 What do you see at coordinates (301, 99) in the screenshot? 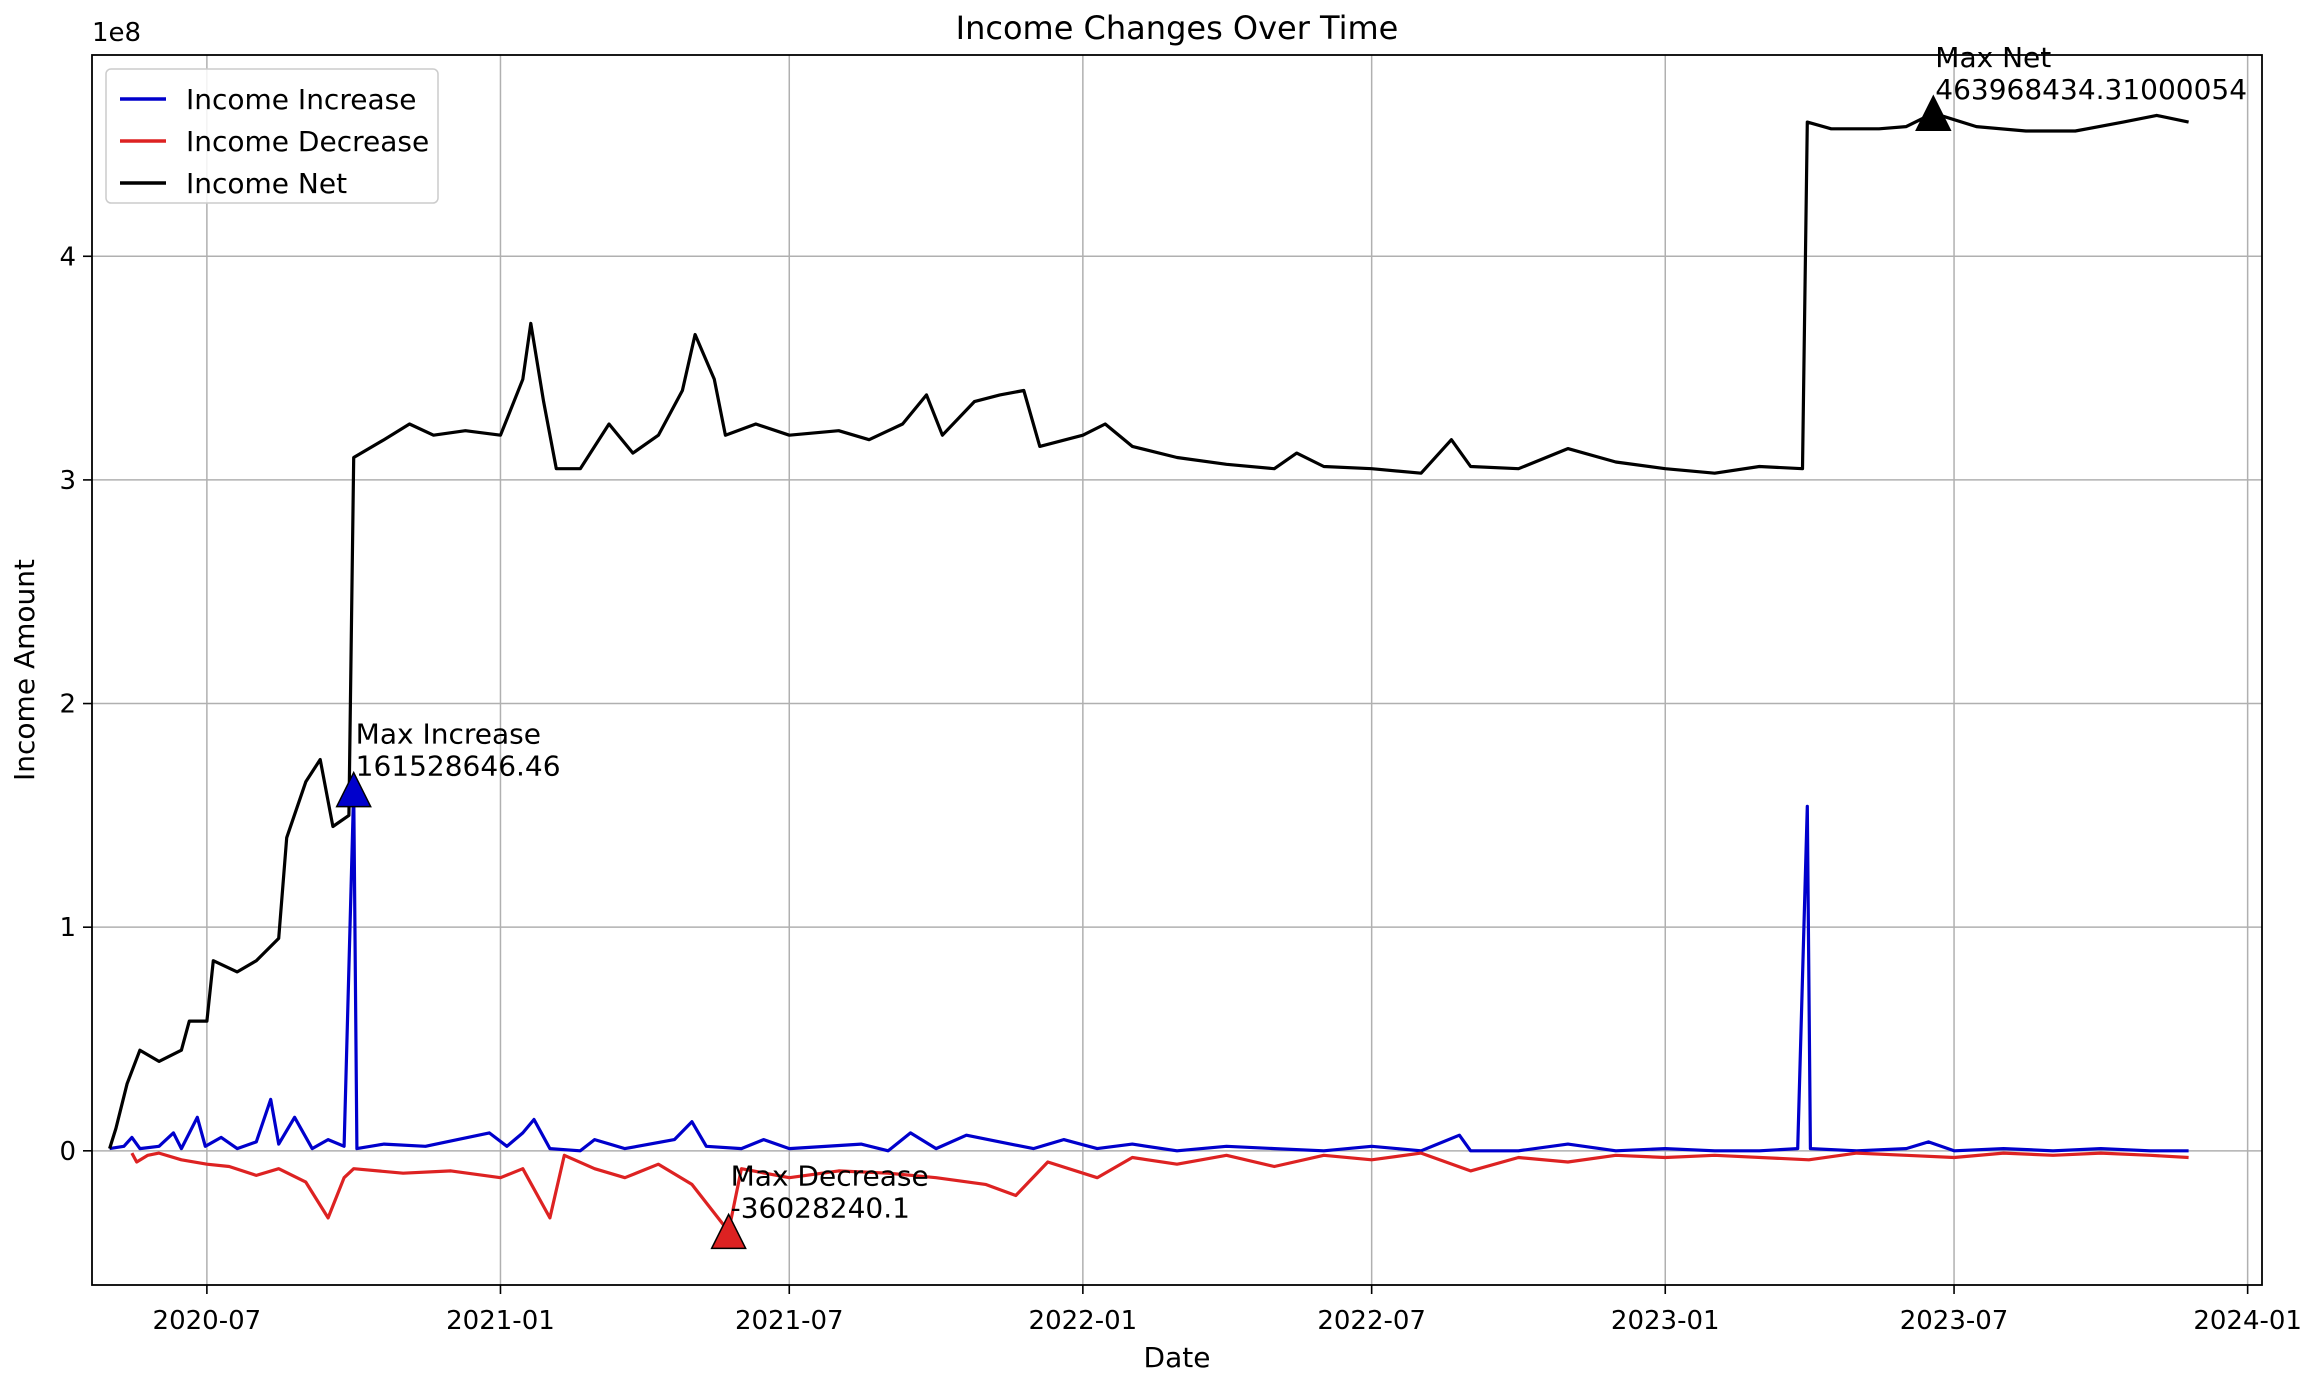
I see `legend-label: Income Increase` at bounding box center [301, 99].